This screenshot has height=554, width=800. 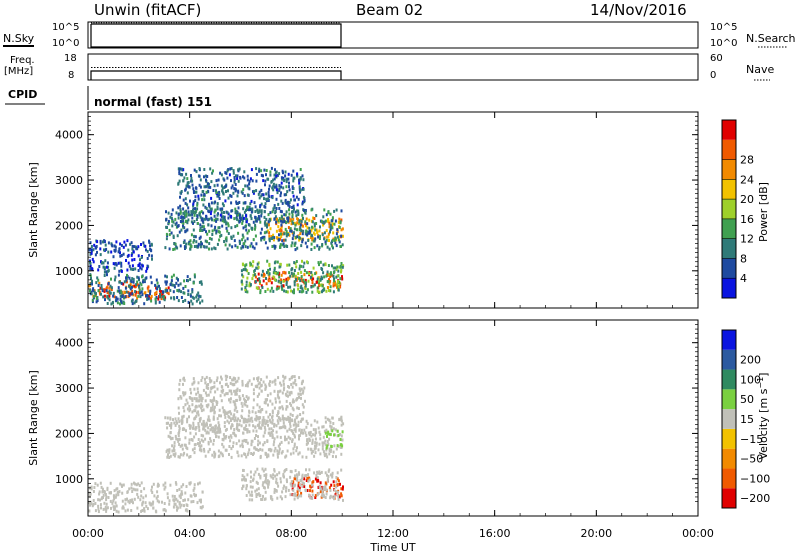 I want to click on nave-tick-bottom: 0, so click(x=713, y=75).